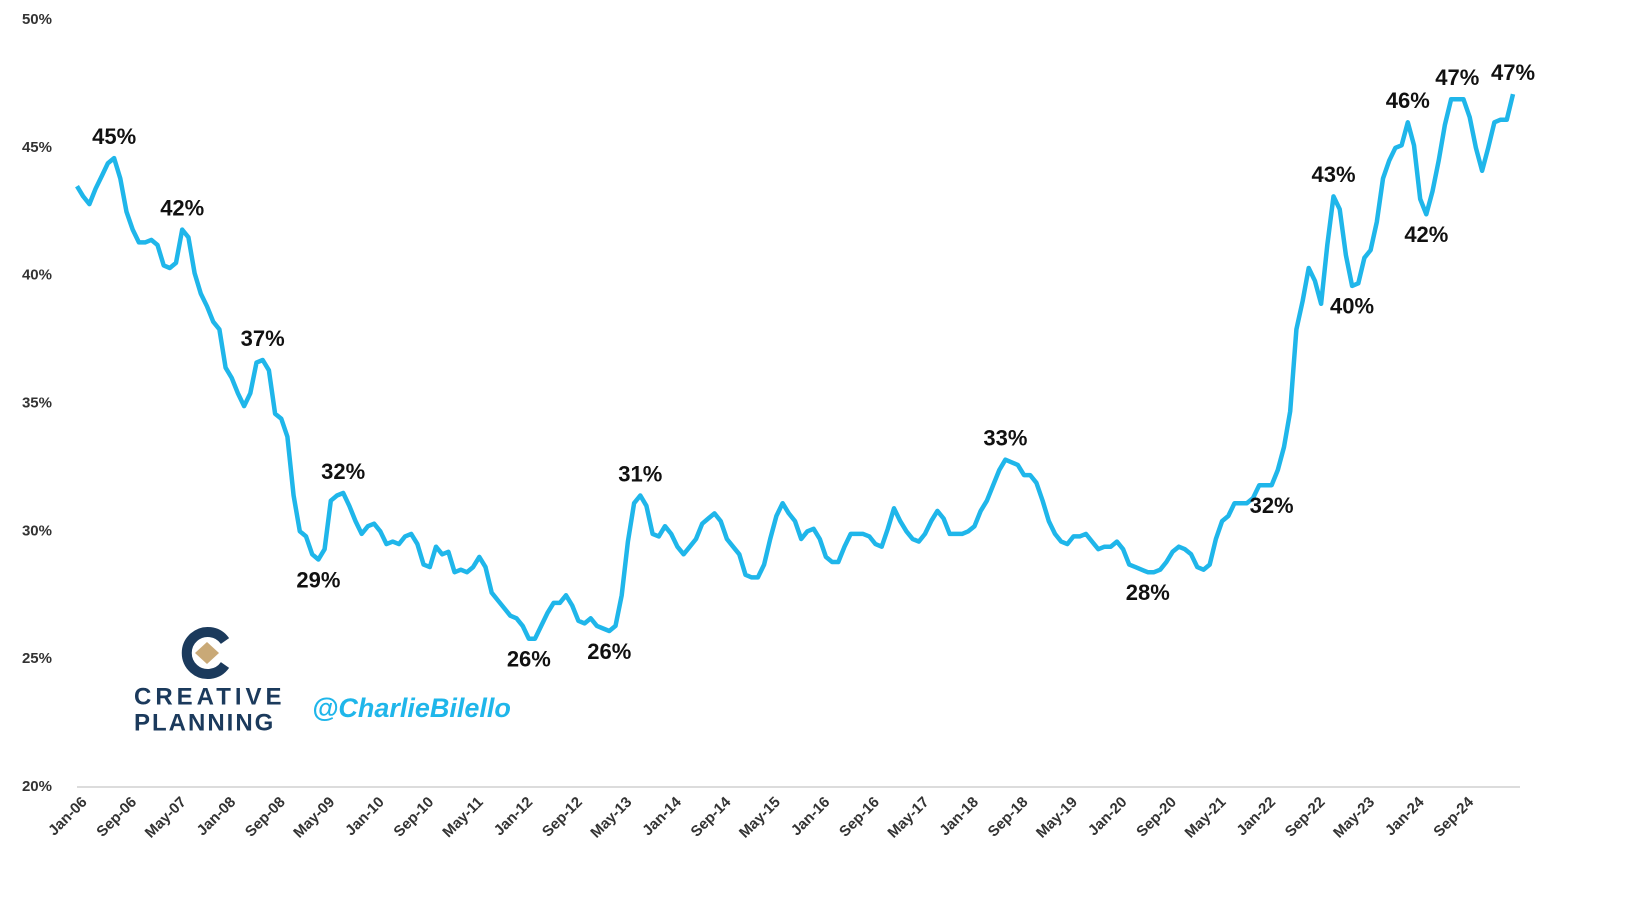 The image size is (1649, 916). What do you see at coordinates (1156, 817) in the screenshot?
I see `x-tick-label: Sep-20` at bounding box center [1156, 817].